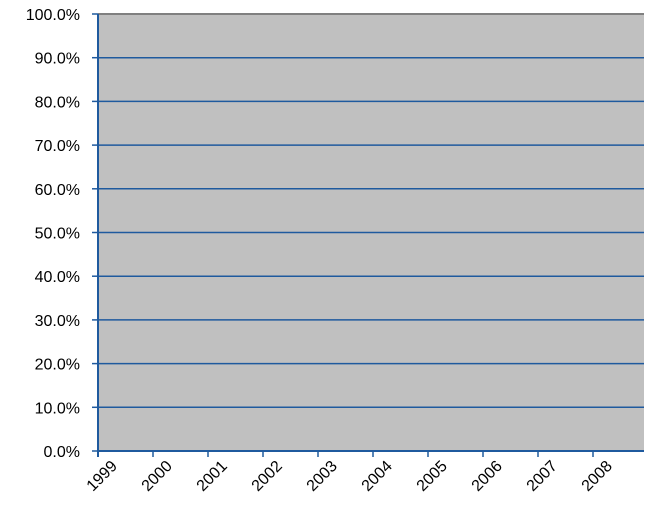  I want to click on y-tick-label-6: 60.0%, so click(57, 190).